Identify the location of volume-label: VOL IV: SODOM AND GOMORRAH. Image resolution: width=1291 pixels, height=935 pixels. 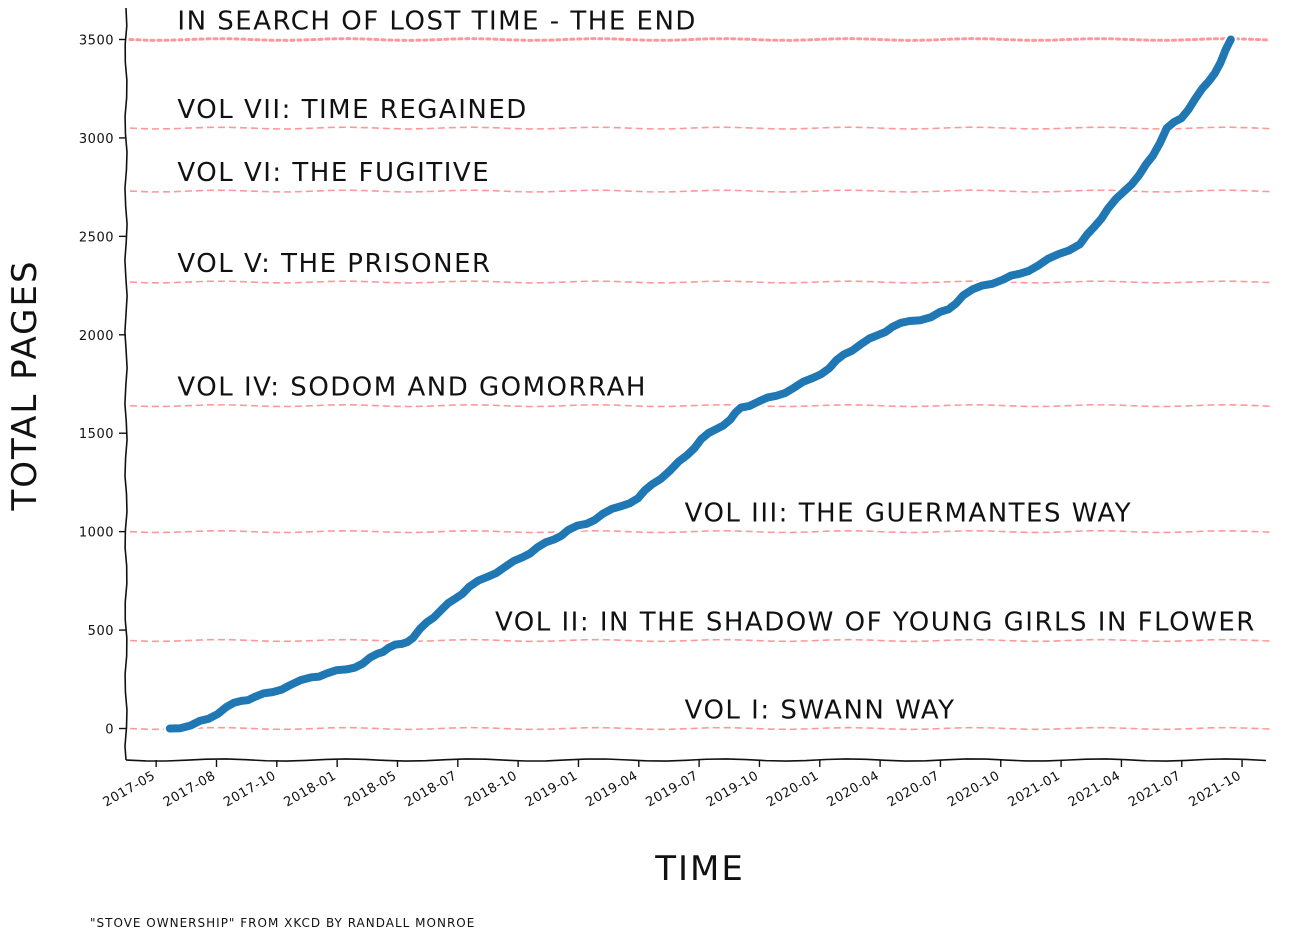
(411, 388).